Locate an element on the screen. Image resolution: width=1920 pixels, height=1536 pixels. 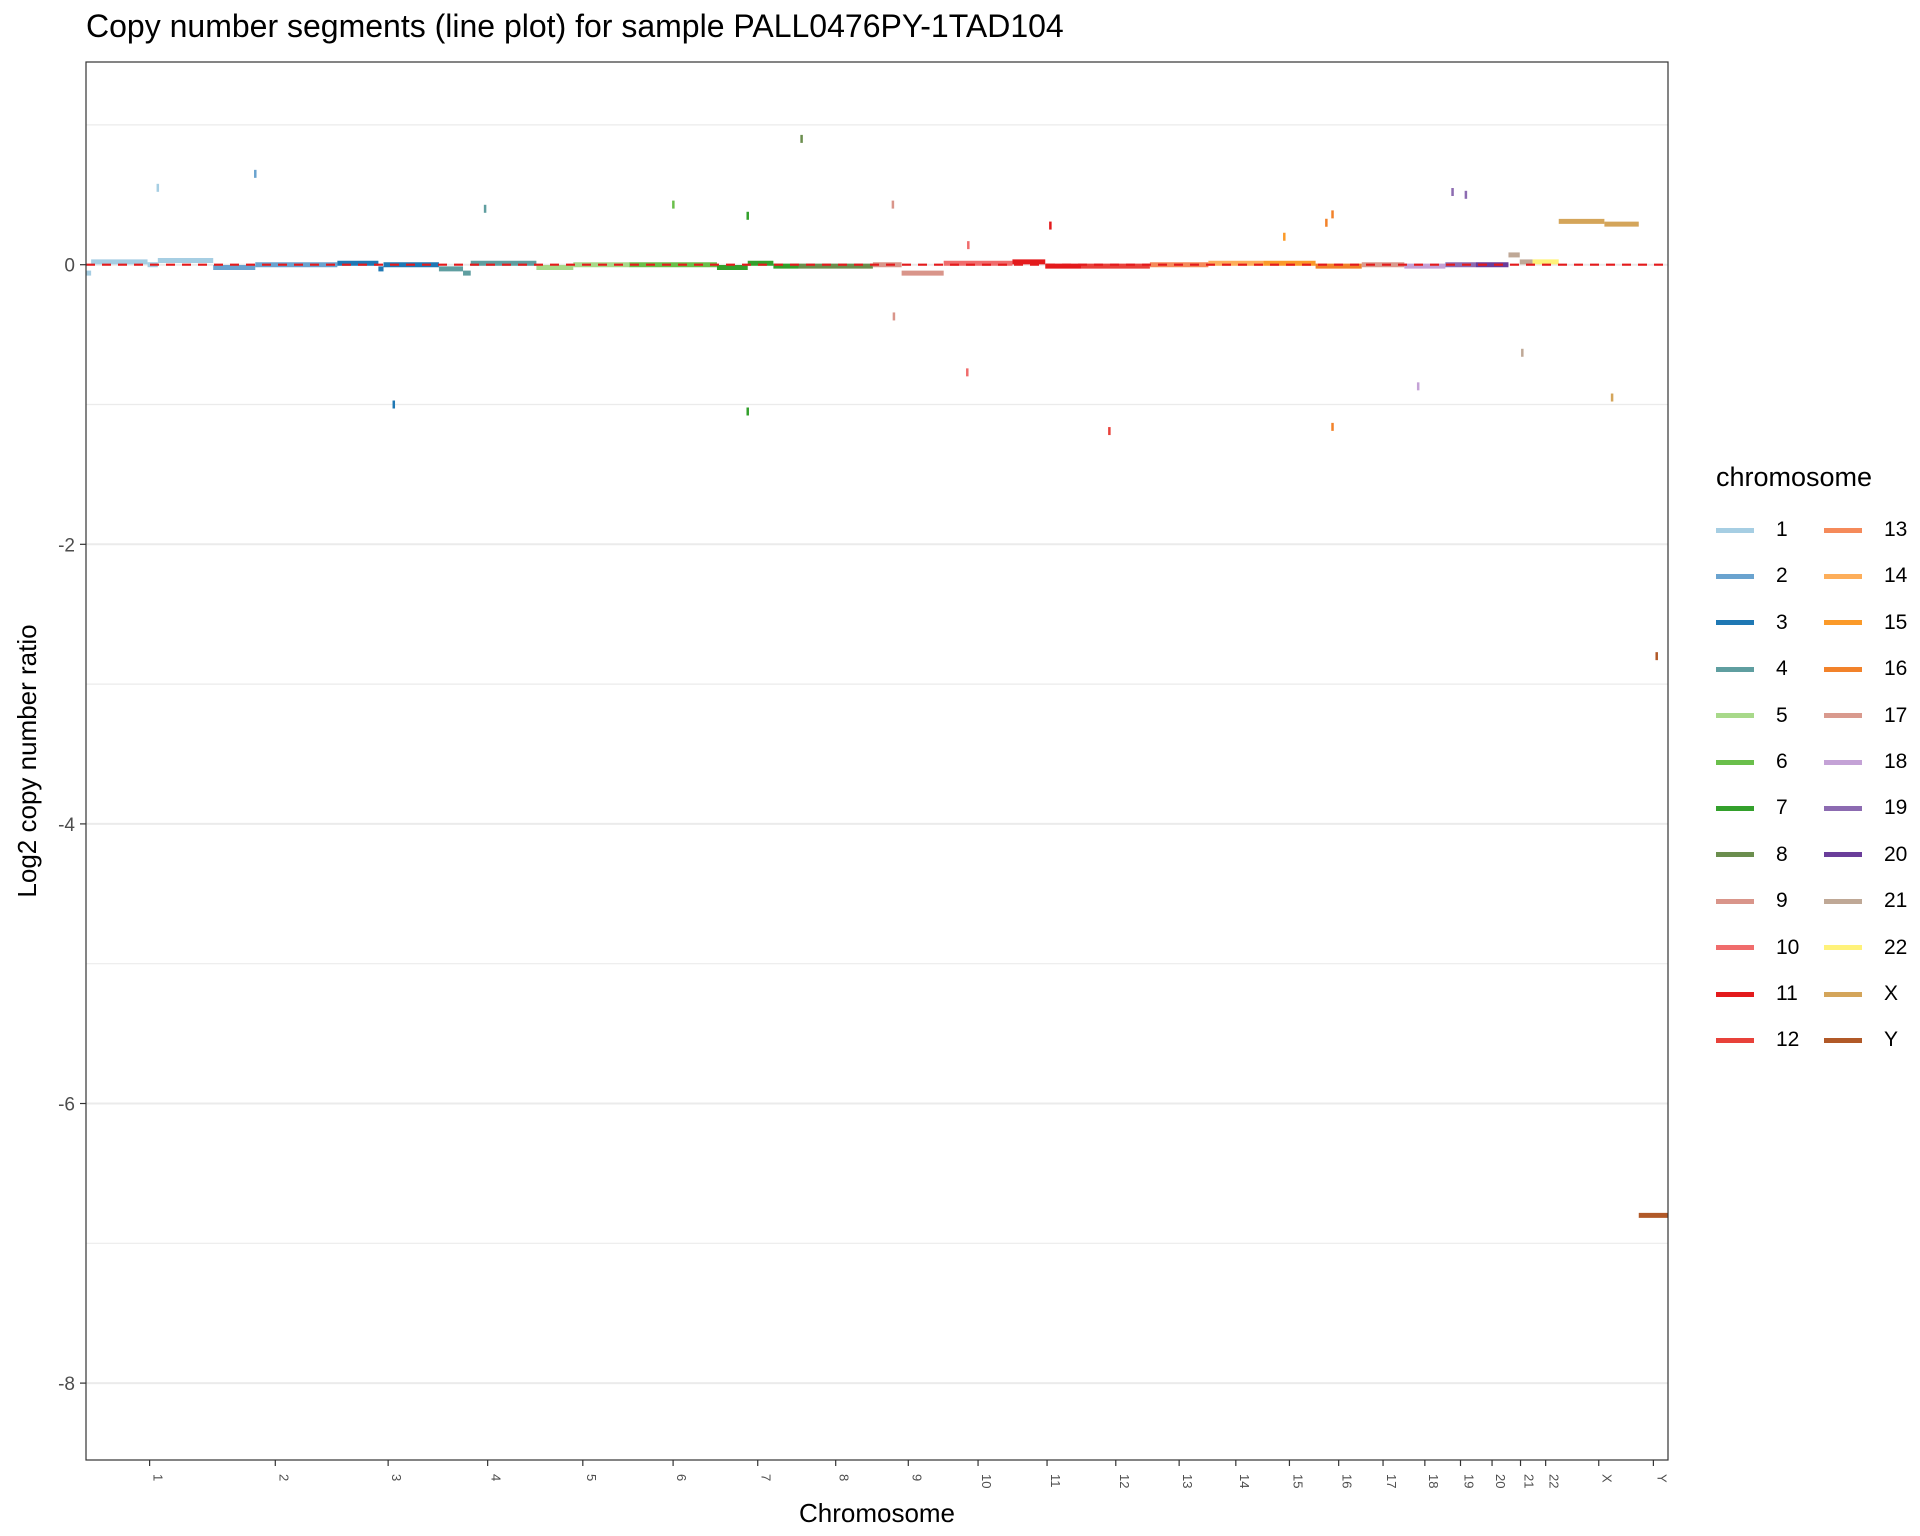
legend-item-chr-14: 14 is located at coordinates (1865, 576).